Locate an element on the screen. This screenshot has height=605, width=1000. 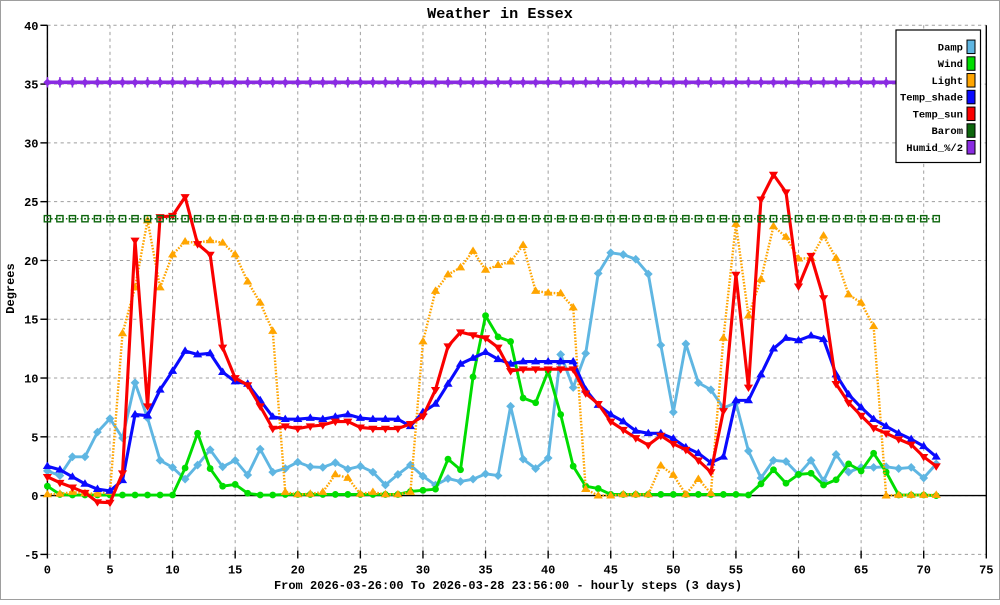
svg-text: Weather in Essex is located at coordinates (500, 14).